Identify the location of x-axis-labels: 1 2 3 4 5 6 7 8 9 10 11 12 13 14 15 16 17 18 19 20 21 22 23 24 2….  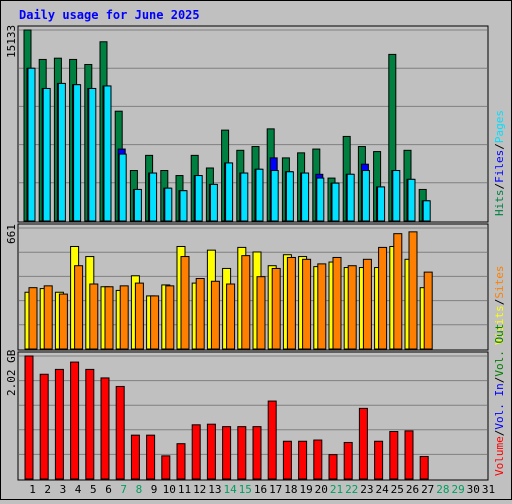
(262, 489).